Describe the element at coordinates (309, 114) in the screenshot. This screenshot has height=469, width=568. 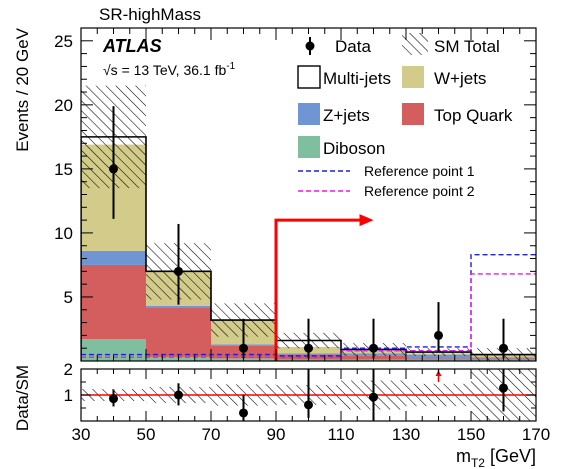
I see `legend-z-jets-swatch` at that location.